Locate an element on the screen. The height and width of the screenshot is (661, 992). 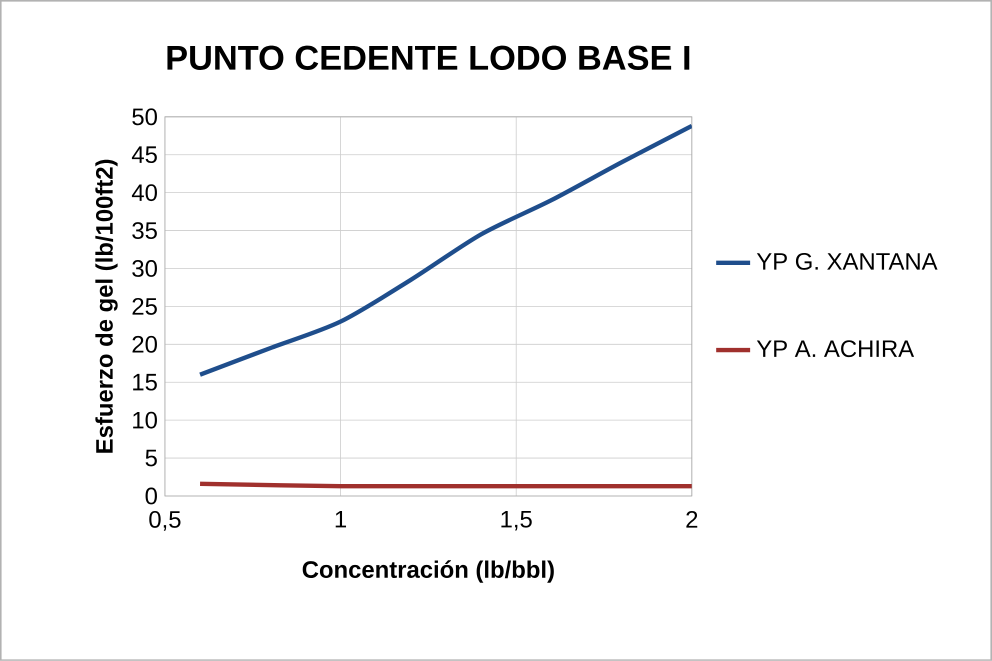
chart-title: PUNTO CEDENTE LODO BASE I is located at coordinates (428, 58).